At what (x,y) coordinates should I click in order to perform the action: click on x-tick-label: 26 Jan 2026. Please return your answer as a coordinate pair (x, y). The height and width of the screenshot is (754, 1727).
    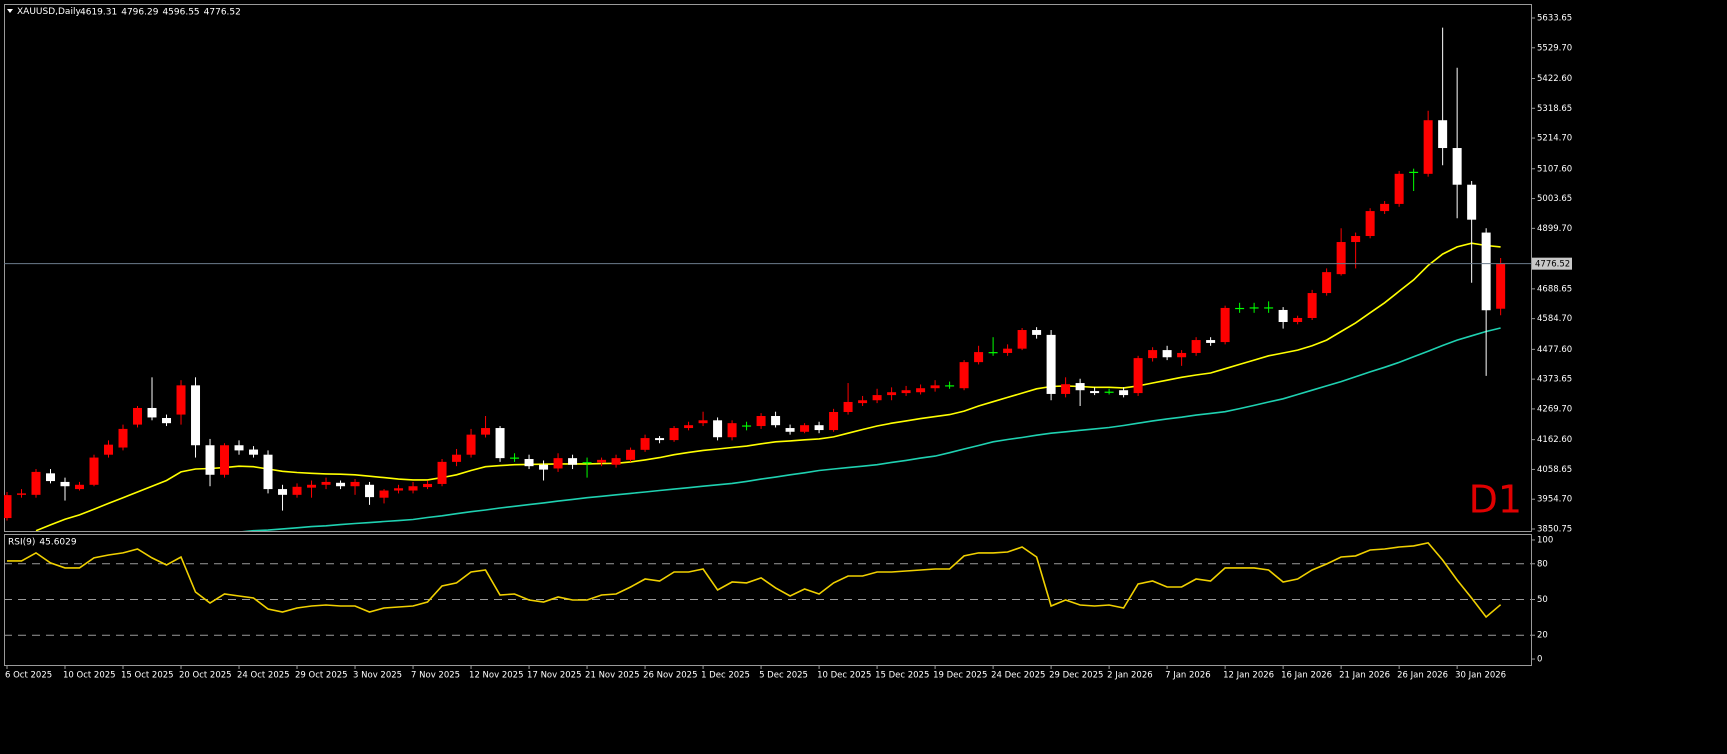
    Looking at the image, I should click on (1422, 676).